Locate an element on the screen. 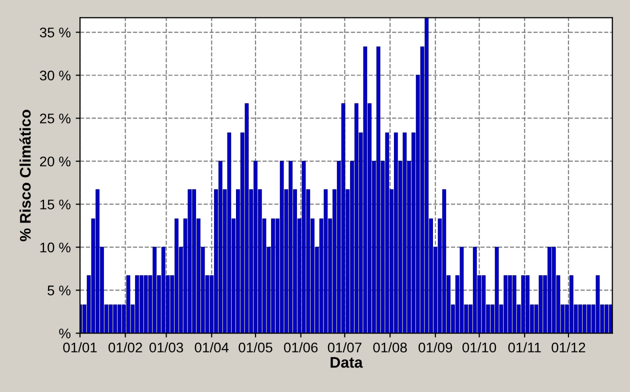 Image resolution: width=630 pixels, height=392 pixels. y-tick-label: 25 % is located at coordinates (55, 119).